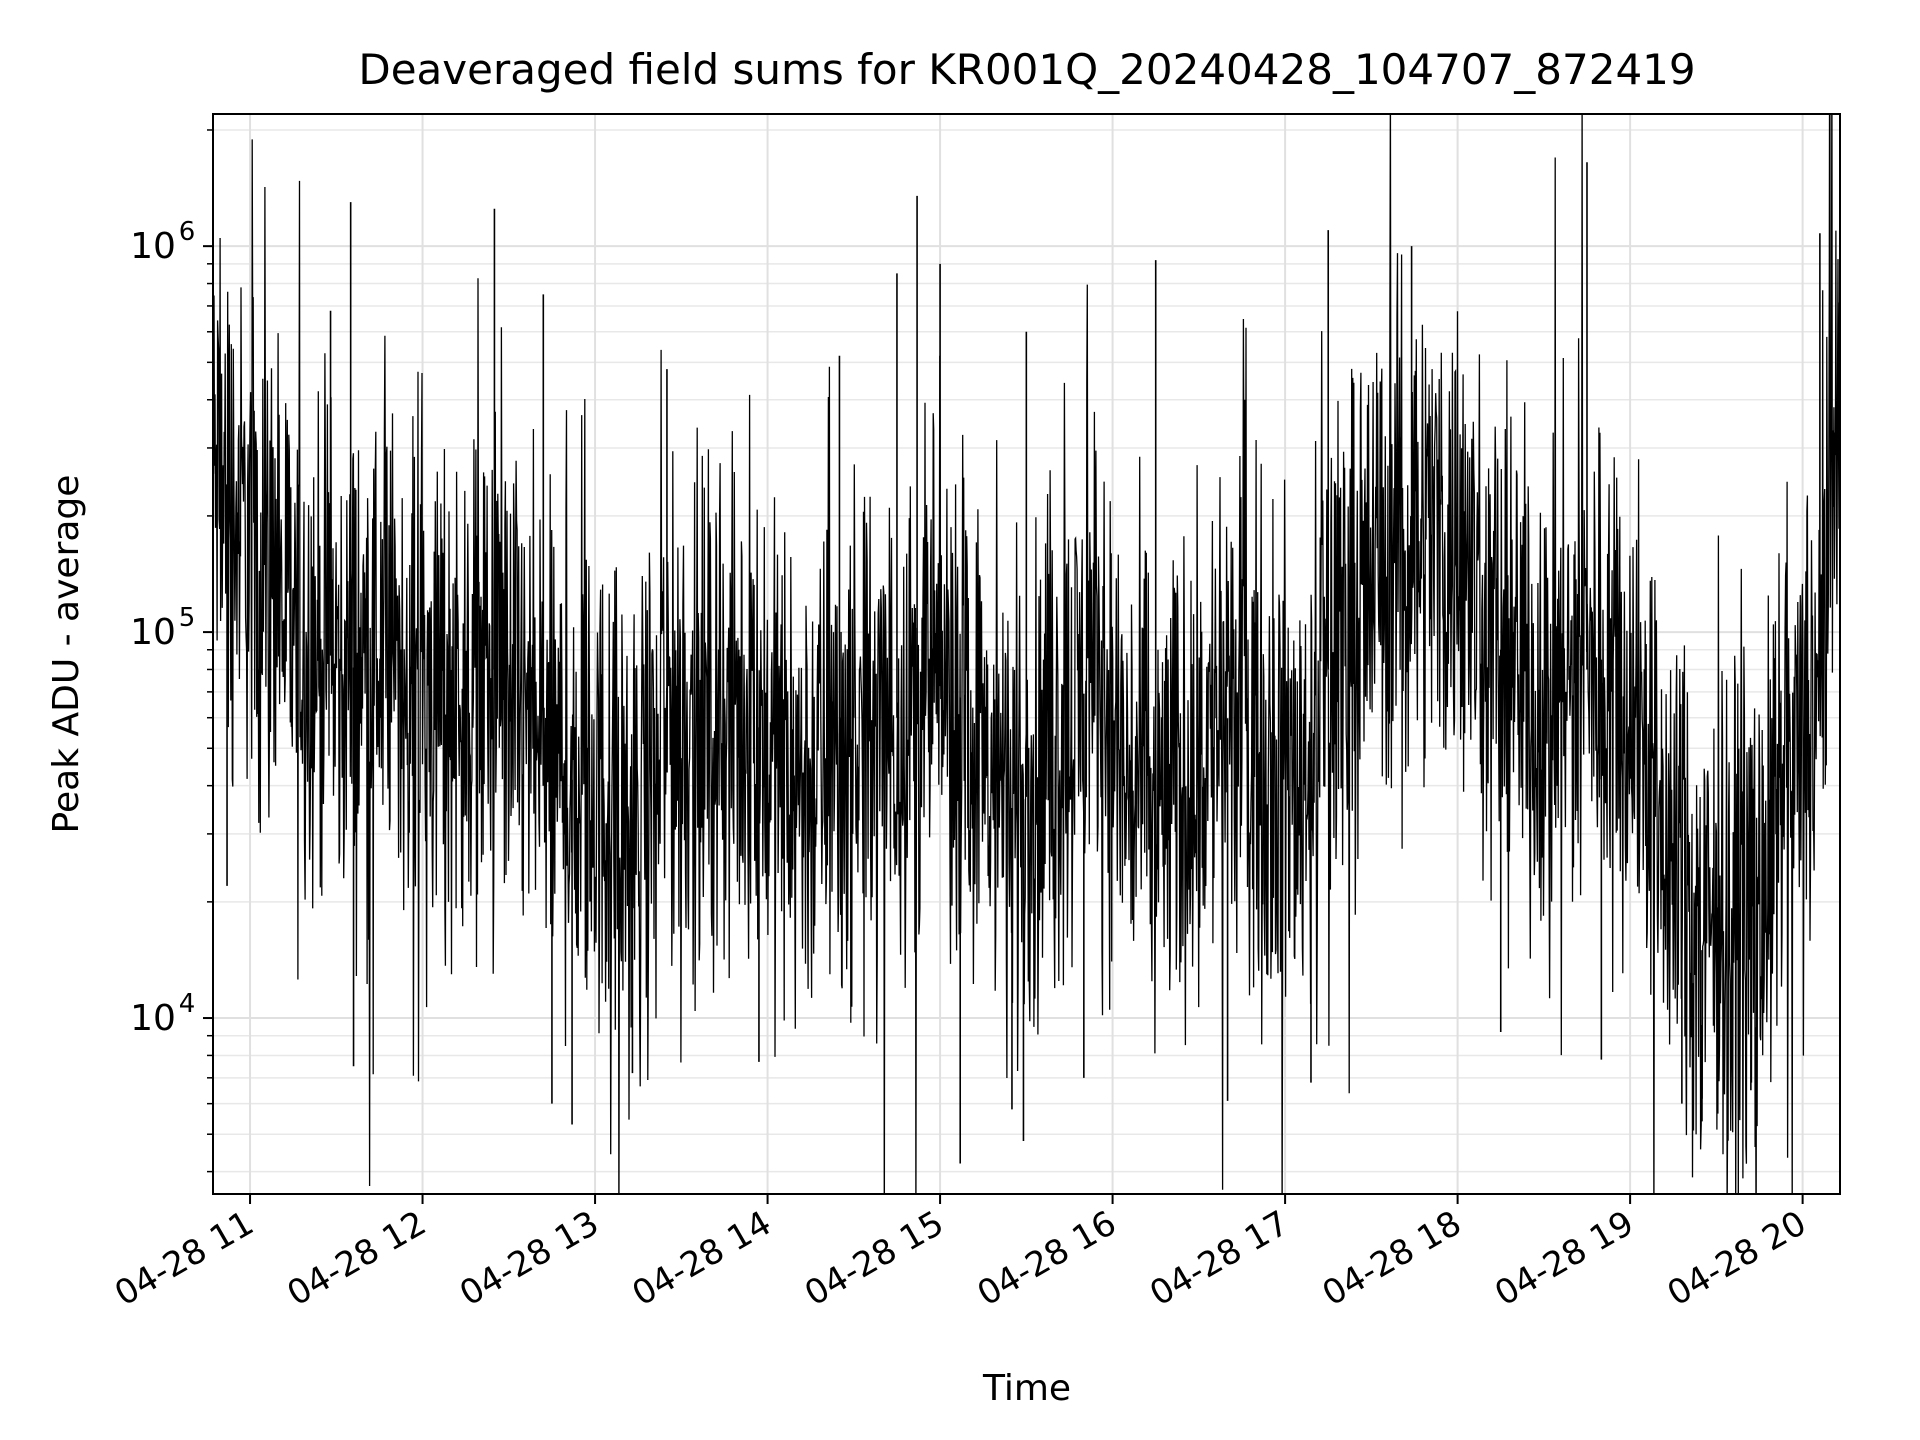 The height and width of the screenshot is (1440, 1920). I want to click on x-axis-label: Time, so click(1026, 1388).